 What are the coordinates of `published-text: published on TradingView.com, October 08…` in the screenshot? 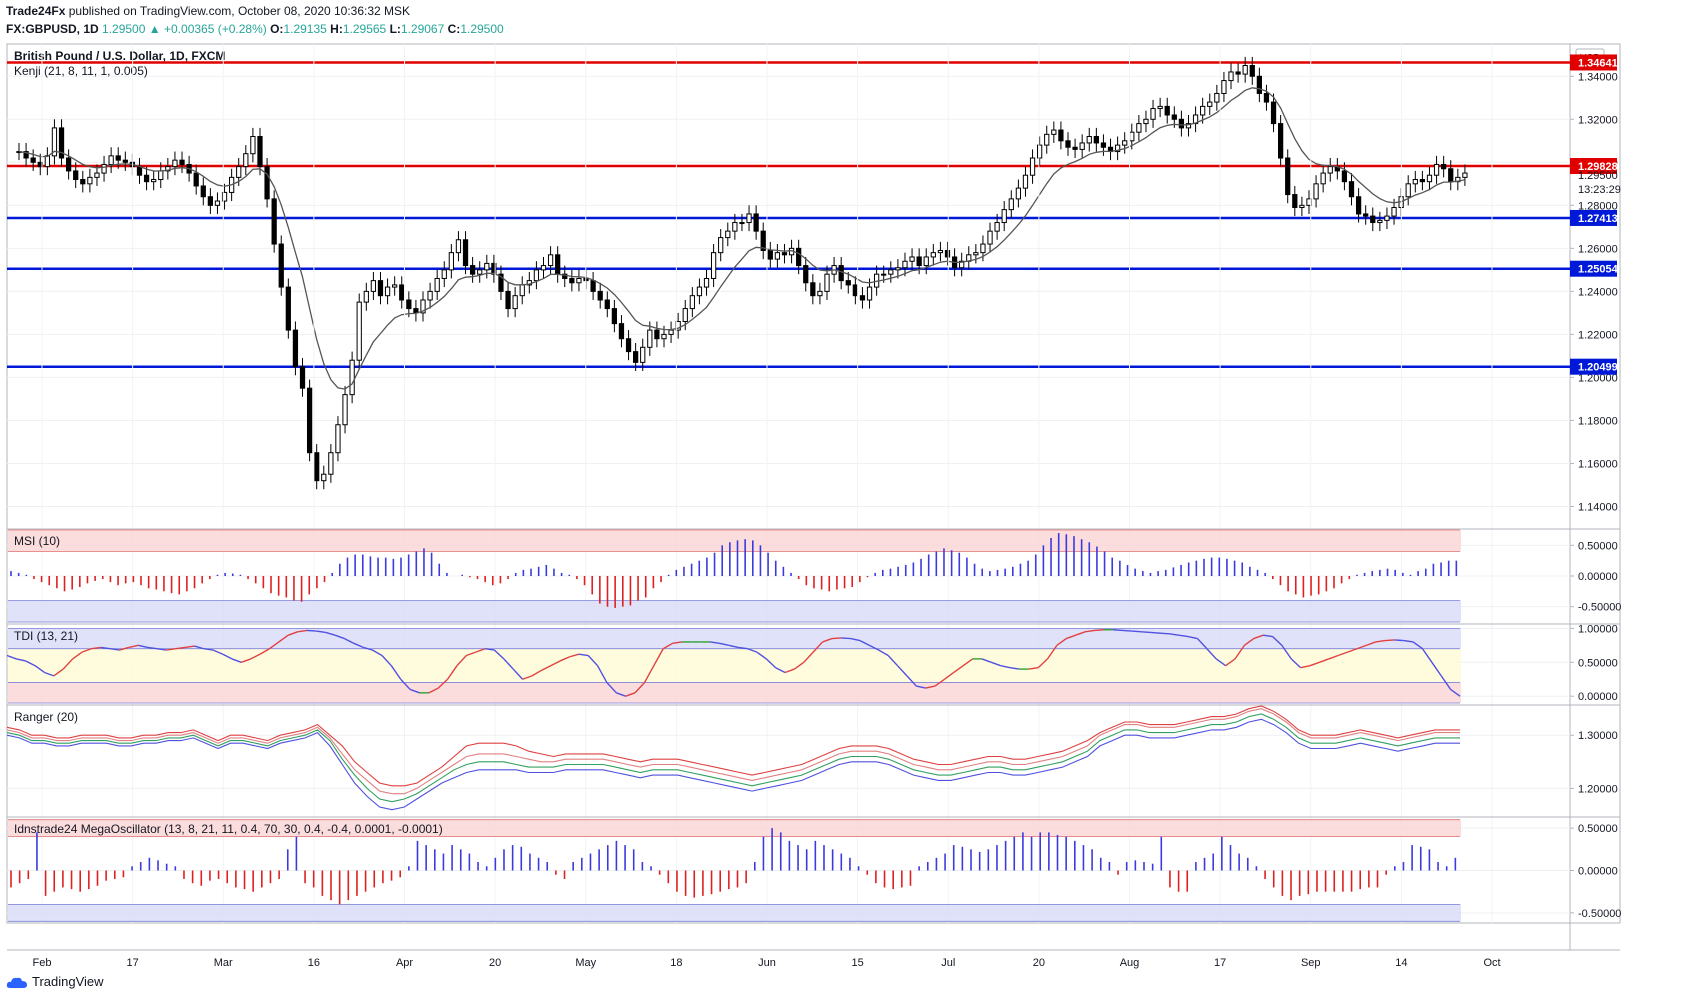 It's located at (239, 11).